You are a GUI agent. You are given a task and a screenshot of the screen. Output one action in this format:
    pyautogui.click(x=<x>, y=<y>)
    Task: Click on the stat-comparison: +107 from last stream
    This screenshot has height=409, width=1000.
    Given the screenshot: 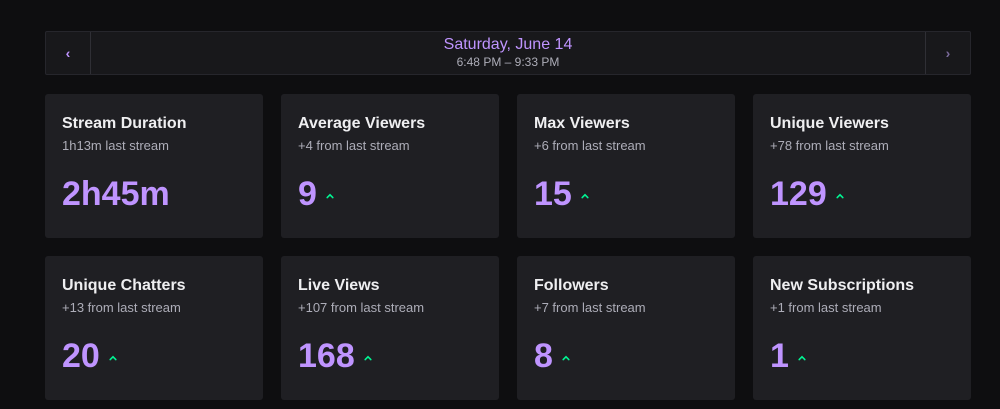 What is the action you would take?
    pyautogui.click(x=361, y=307)
    